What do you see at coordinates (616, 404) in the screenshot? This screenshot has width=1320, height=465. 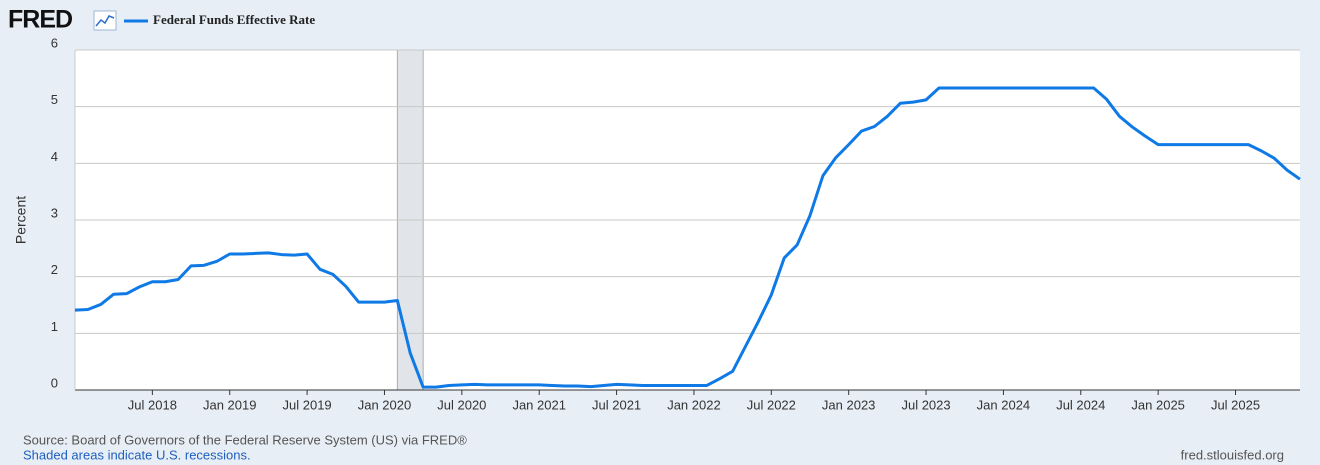 I see `x-tick-label: Jul 2021` at bounding box center [616, 404].